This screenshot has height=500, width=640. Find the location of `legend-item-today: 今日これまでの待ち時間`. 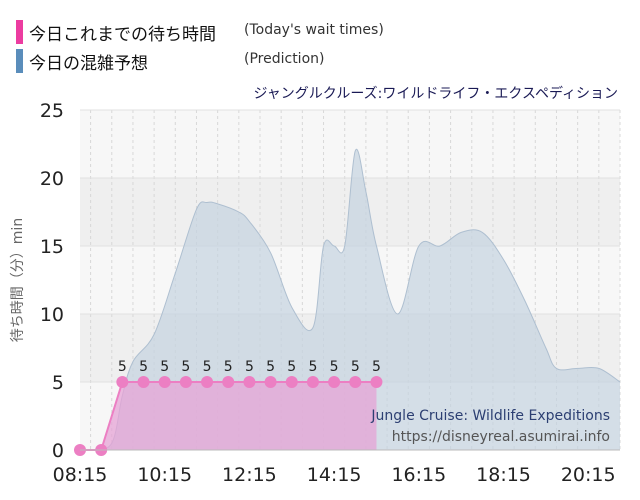

legend-item-today: 今日これまでの待ち時間 is located at coordinates (116, 32).